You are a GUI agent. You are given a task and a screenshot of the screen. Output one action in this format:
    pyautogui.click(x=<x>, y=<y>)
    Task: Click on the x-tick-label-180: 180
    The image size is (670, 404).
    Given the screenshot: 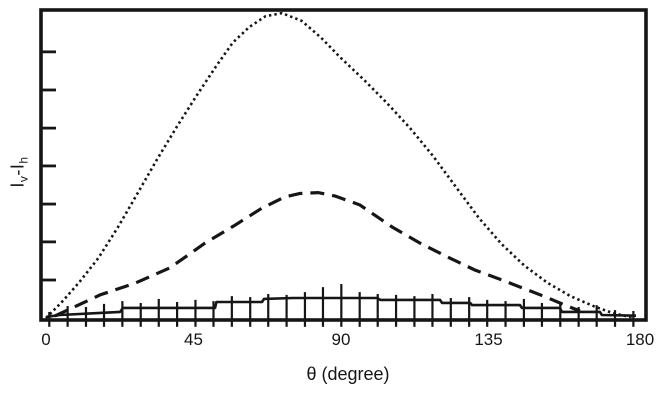 What is the action you would take?
    pyautogui.click(x=640, y=339)
    